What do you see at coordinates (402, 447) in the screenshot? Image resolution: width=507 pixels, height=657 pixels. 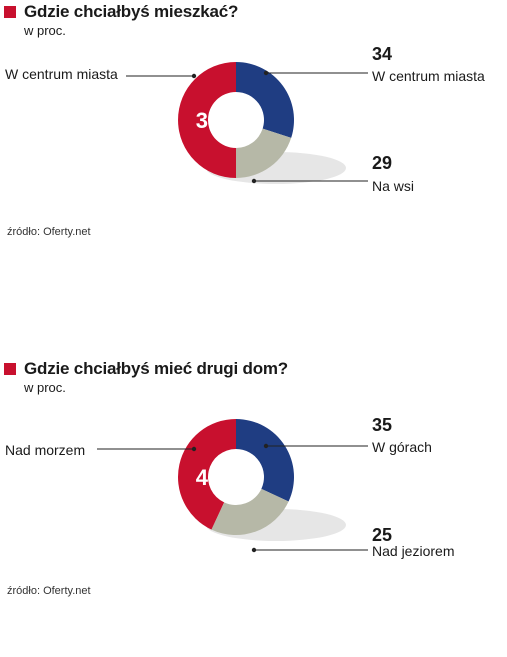 I see `slice-label-navy: W górach` at bounding box center [402, 447].